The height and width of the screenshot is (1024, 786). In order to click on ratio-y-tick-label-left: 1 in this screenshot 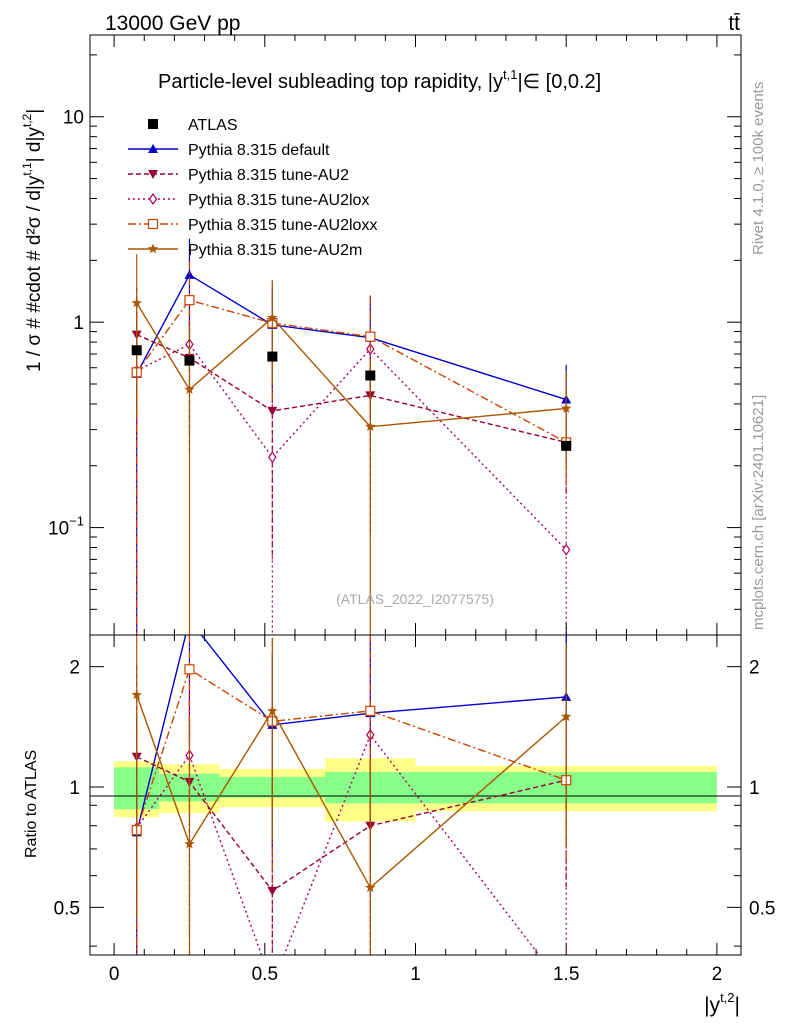, I will do `click(74, 788)`.